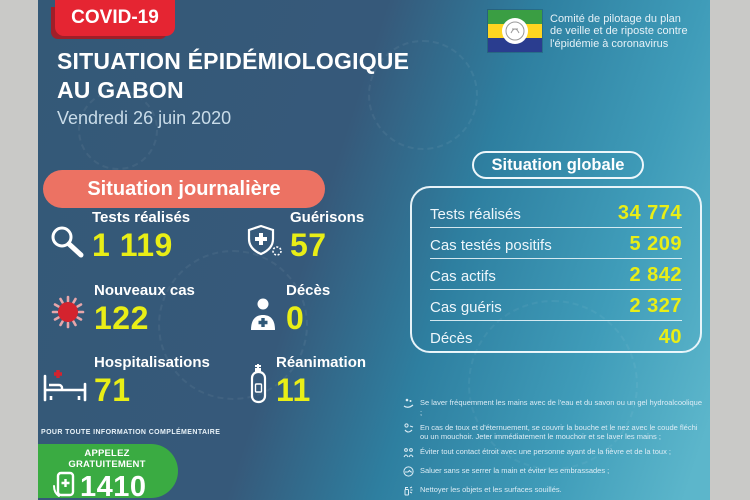  I want to click on oxygen-tank-icon, so click(260, 384).